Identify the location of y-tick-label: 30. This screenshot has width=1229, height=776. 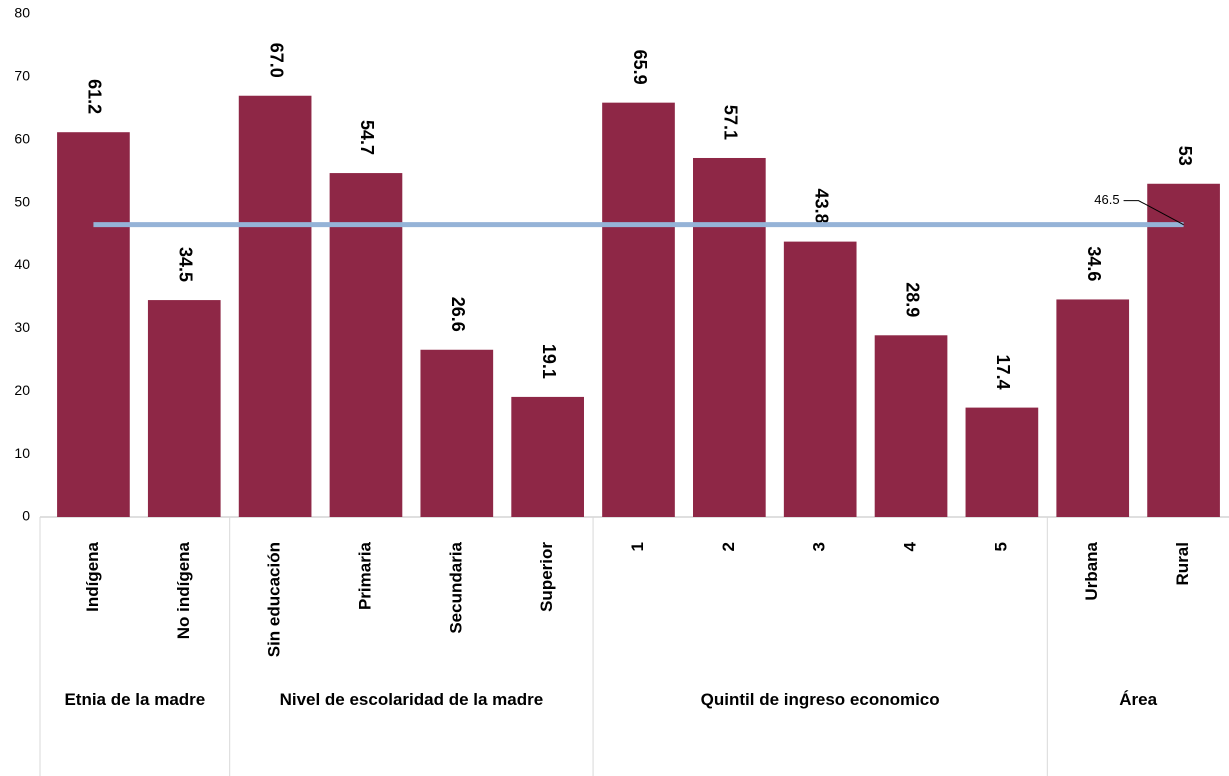
(22, 327).